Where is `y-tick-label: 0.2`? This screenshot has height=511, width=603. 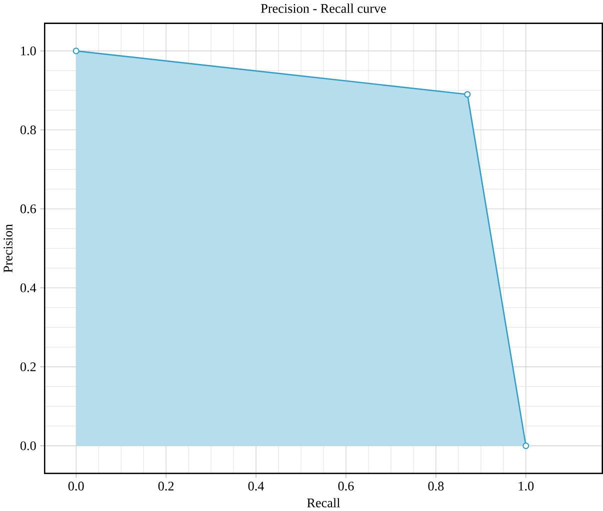 y-tick-label: 0.2 is located at coordinates (28, 367).